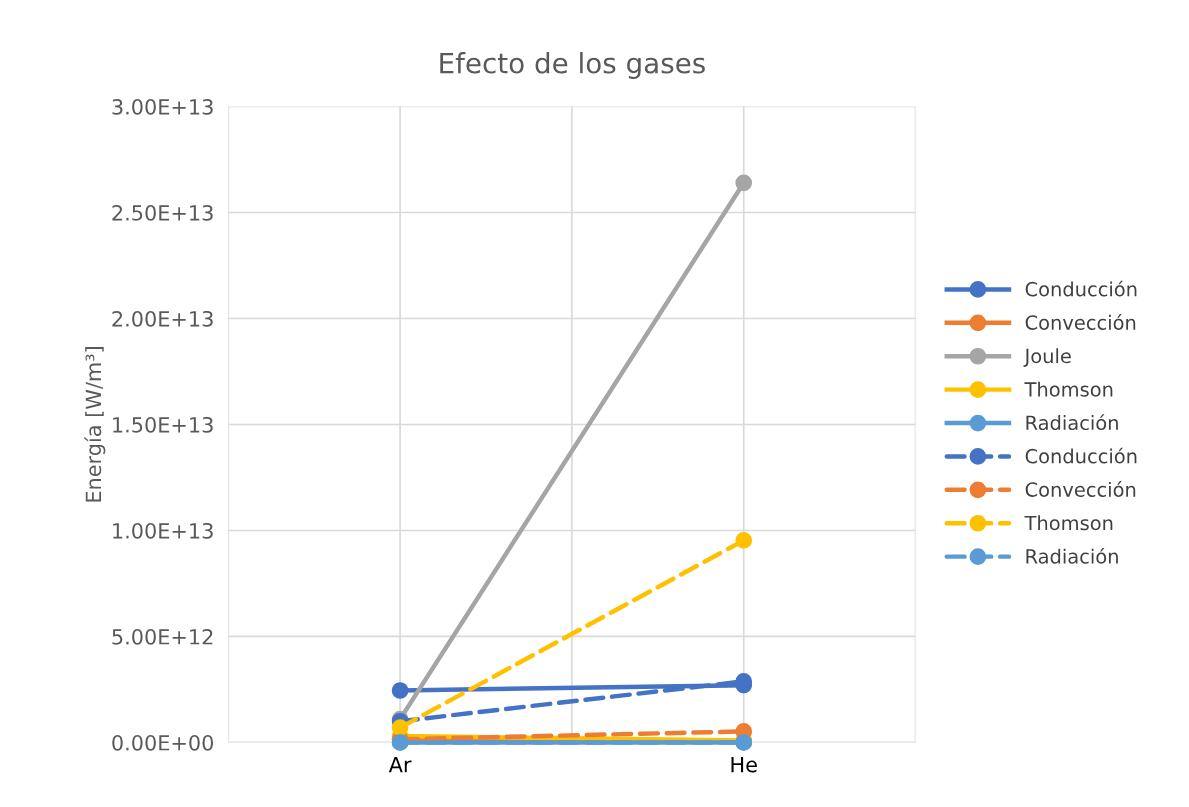 The width and height of the screenshot is (1189, 807). What do you see at coordinates (1047, 357) in the screenshot?
I see `legend-label: Joule` at bounding box center [1047, 357].